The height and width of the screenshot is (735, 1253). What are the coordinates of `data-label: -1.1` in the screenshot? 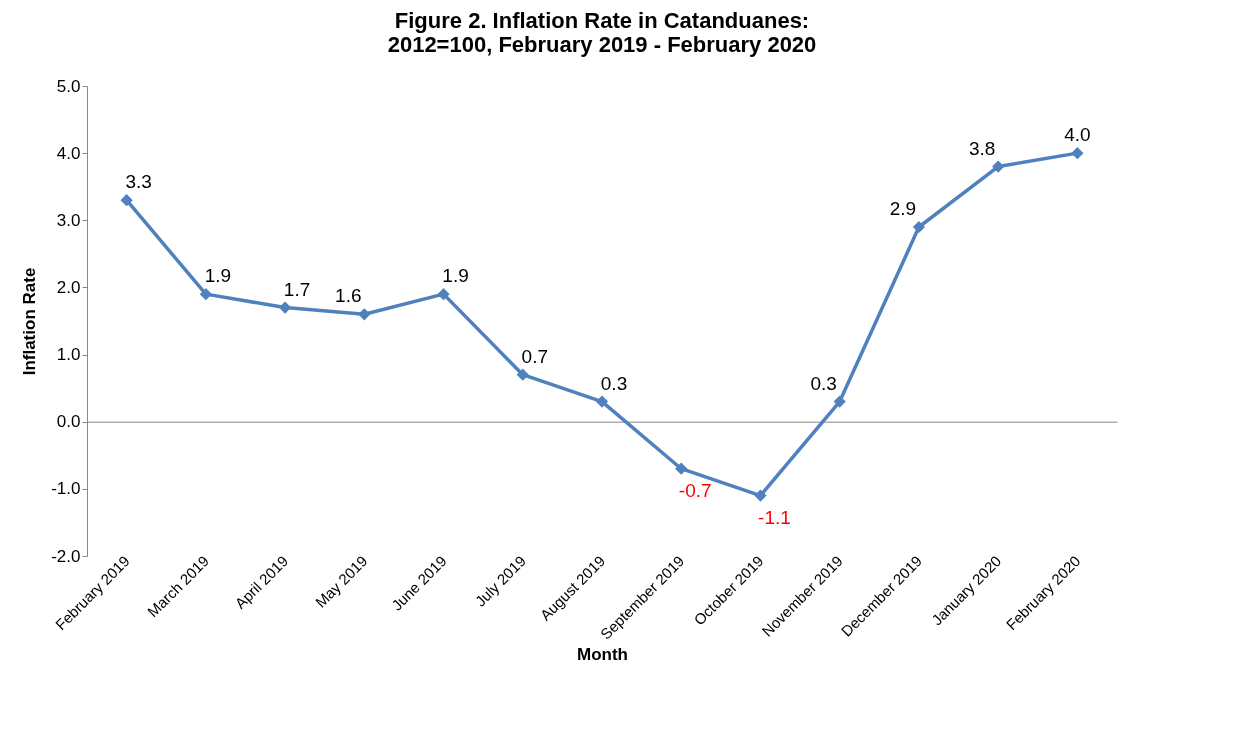 It's located at (774, 517).